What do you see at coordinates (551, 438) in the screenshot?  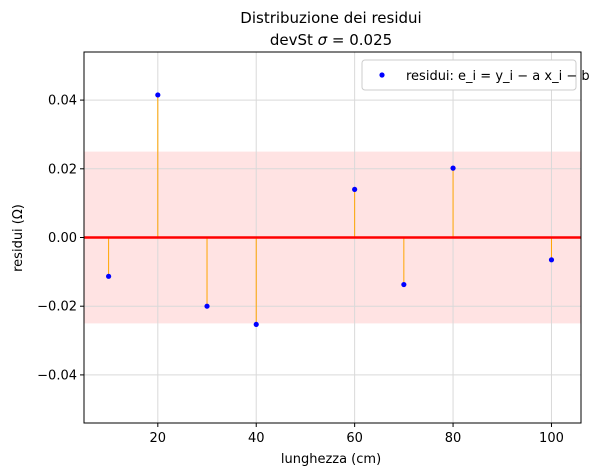 I see `x-tick-label: 100` at bounding box center [551, 438].